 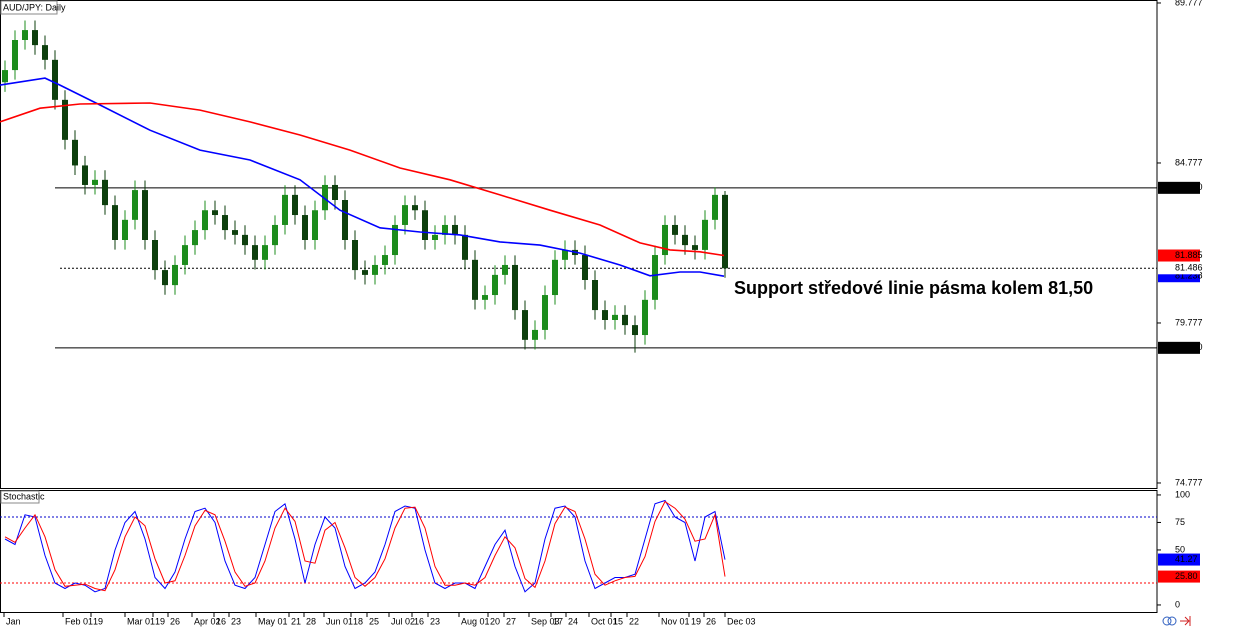 I want to click on x-tick-label: 28, so click(x=311, y=621).